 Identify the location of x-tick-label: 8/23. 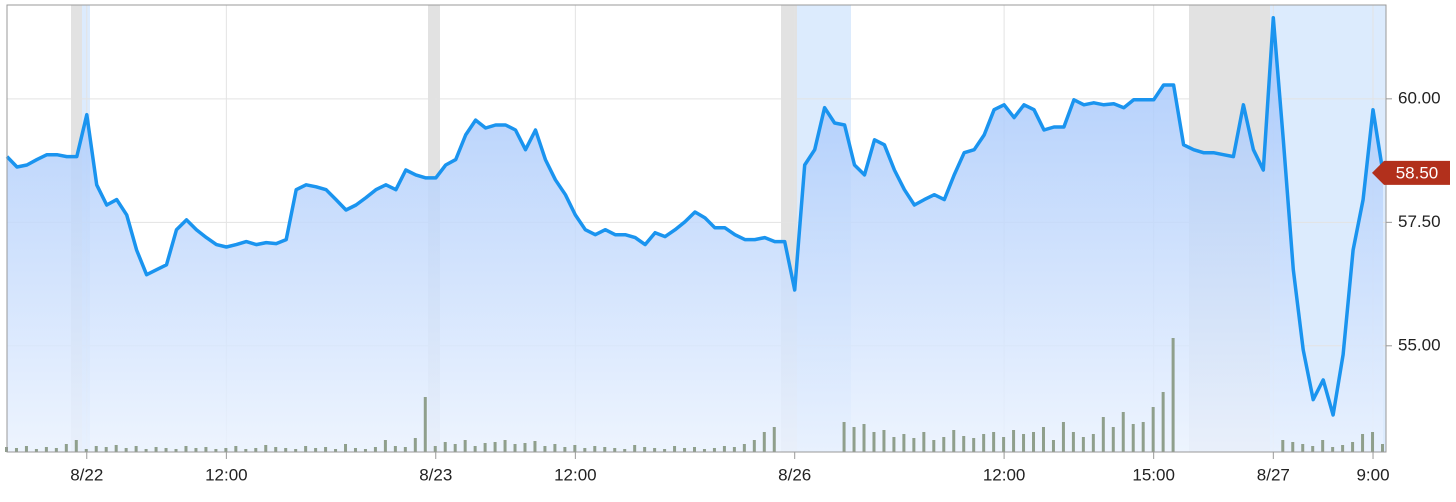
(435, 474).